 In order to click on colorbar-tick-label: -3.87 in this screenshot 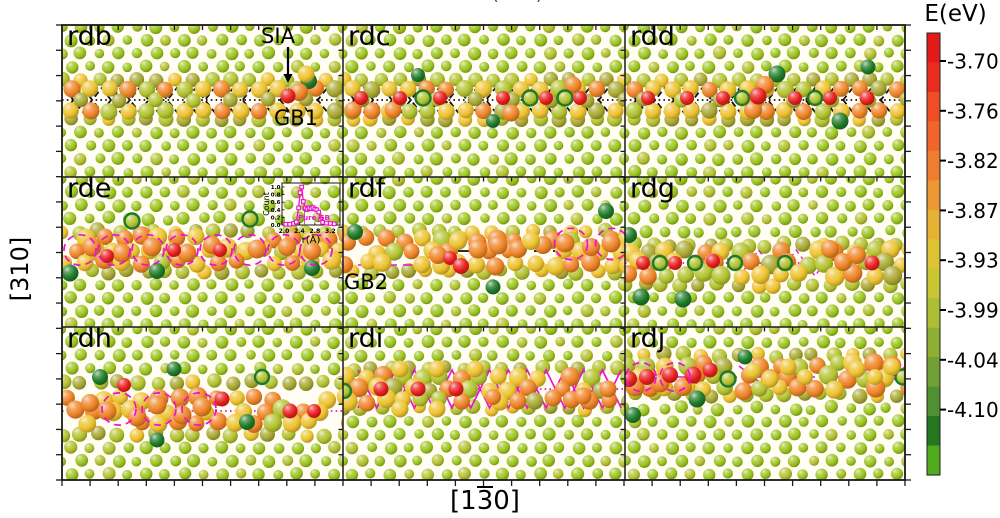, I will do `click(973, 211)`.